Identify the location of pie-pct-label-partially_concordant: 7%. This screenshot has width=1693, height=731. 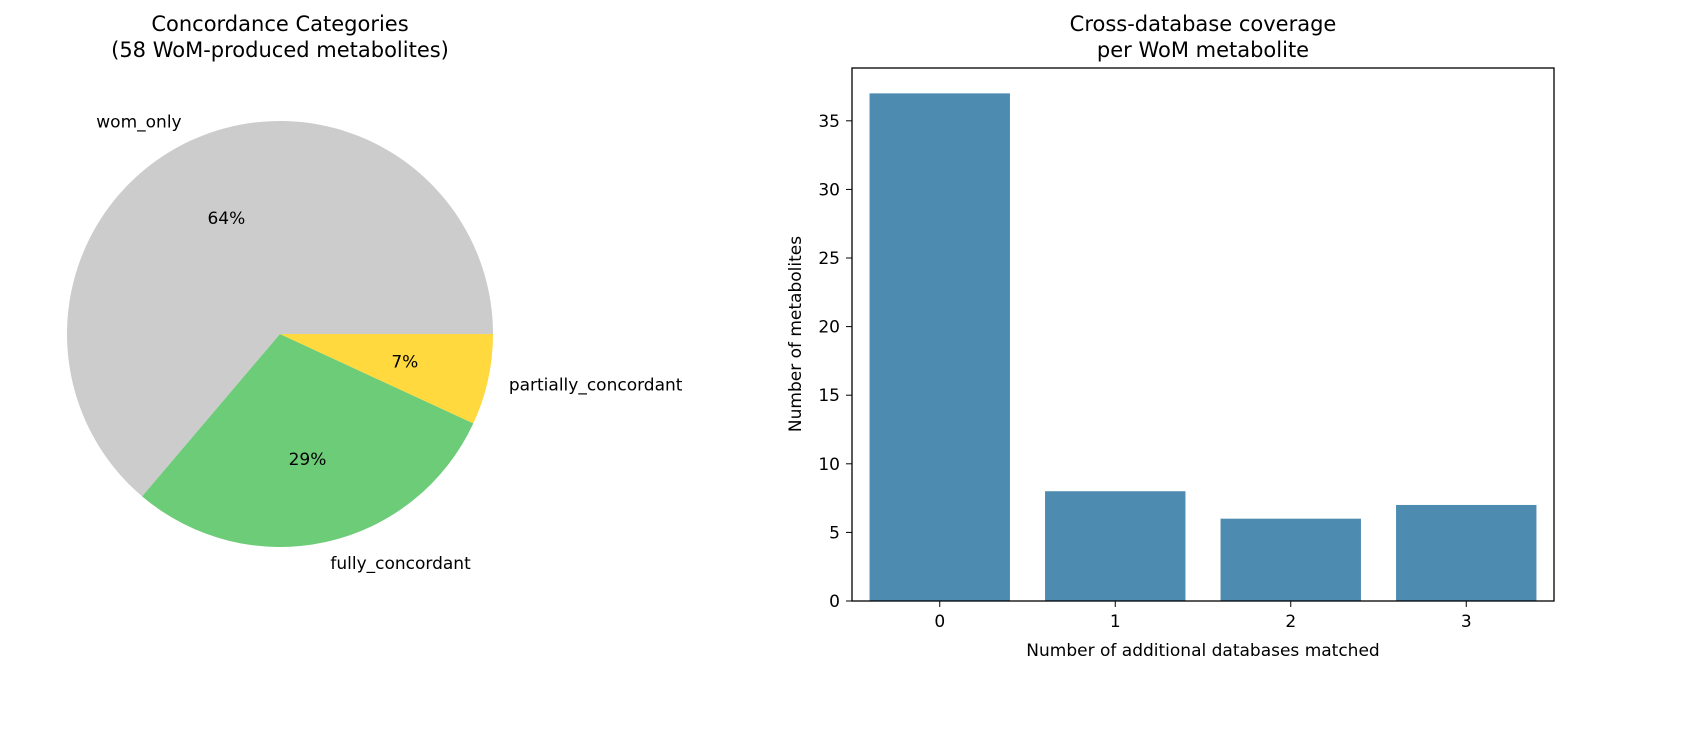
(404, 362).